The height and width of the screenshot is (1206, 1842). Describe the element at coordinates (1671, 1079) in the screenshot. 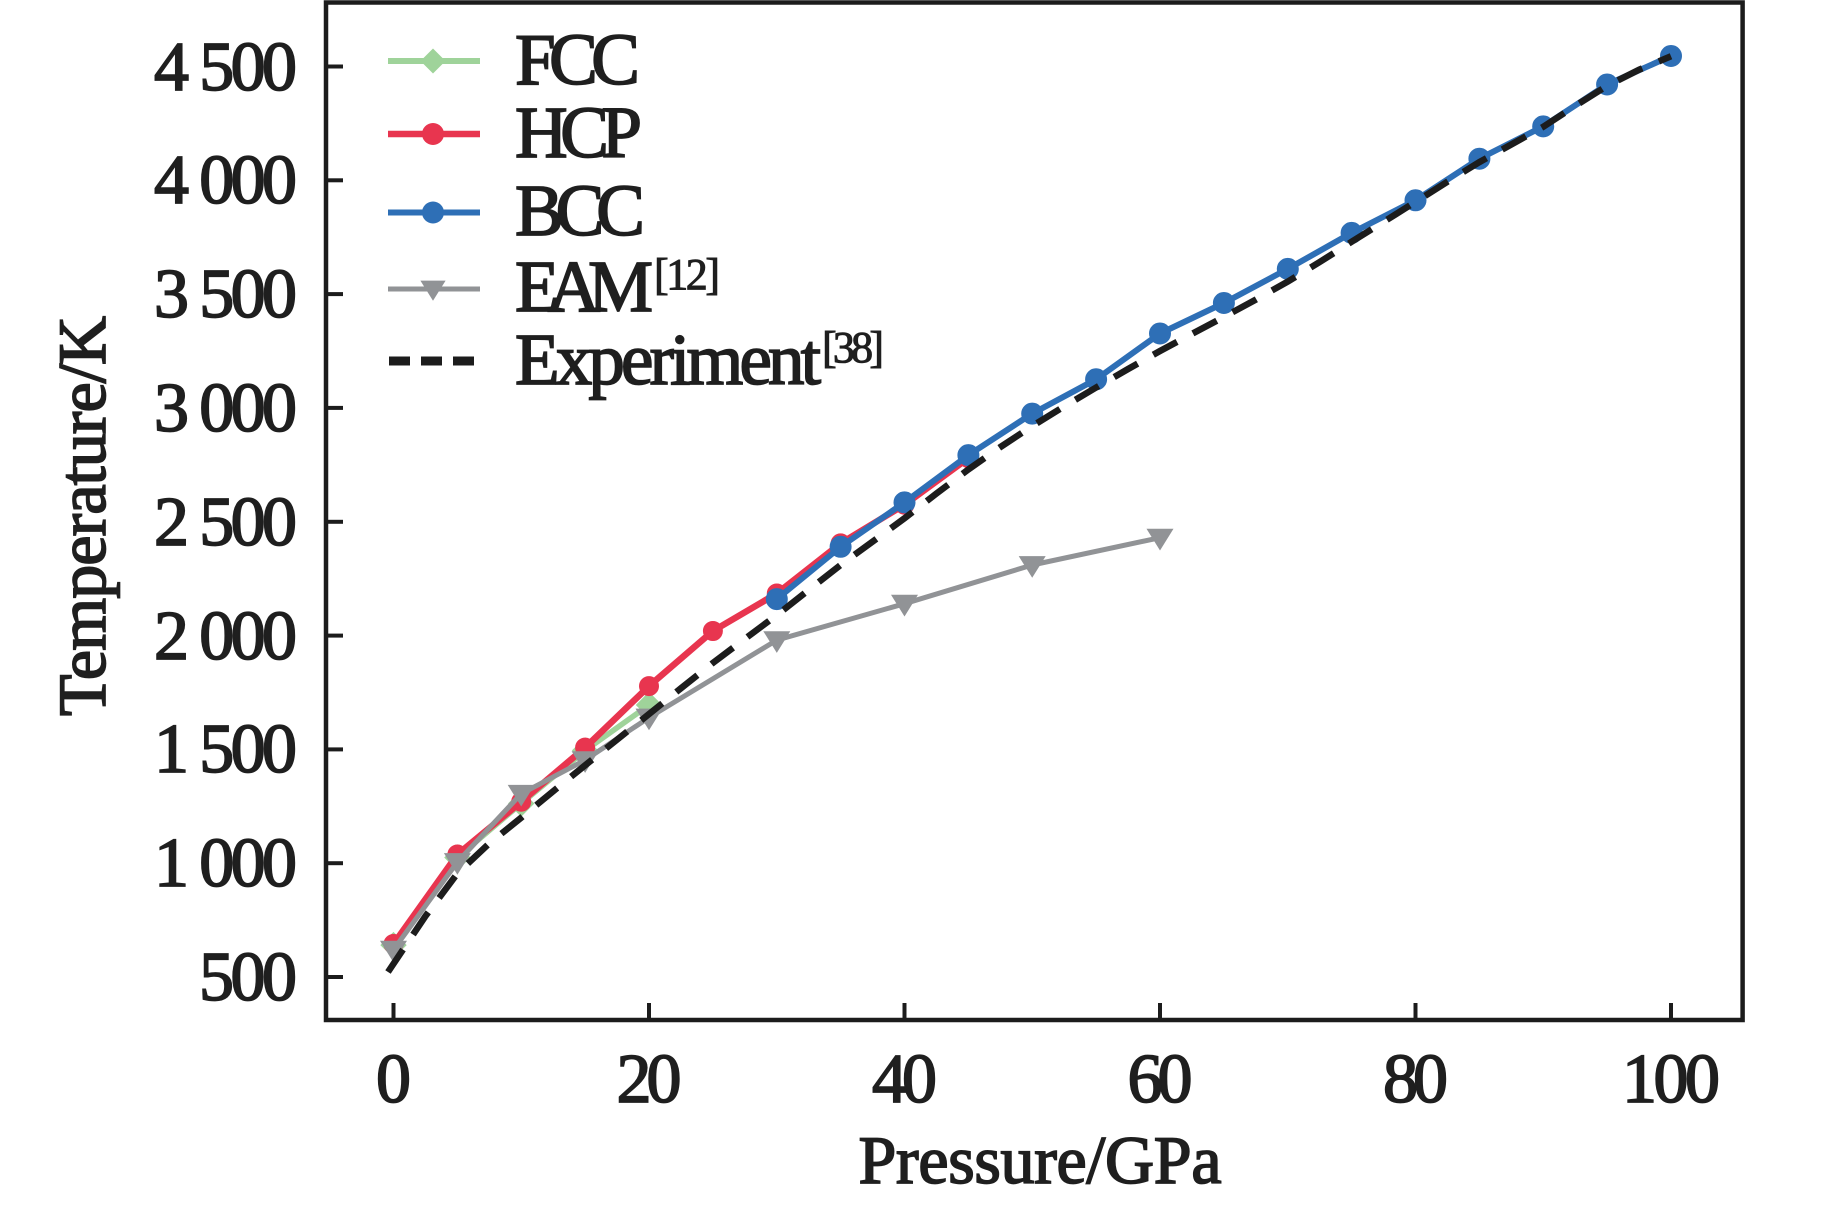

I see `svg-text: 100` at that location.